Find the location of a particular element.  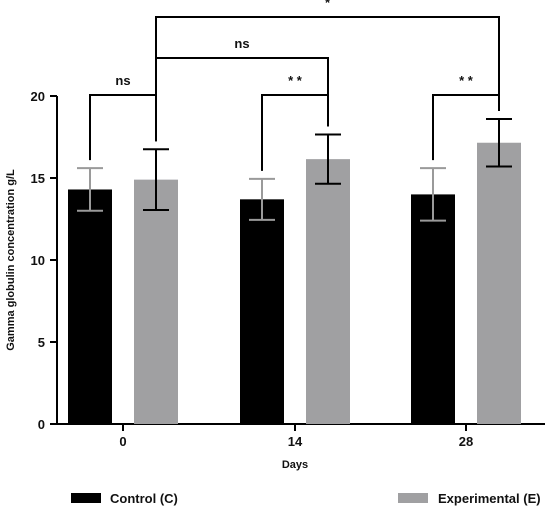

x-tick-label: 0 is located at coordinates (122, 441).